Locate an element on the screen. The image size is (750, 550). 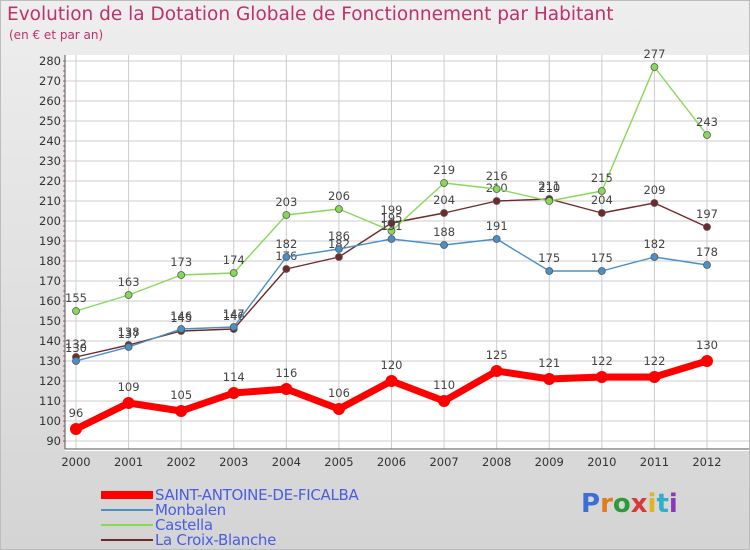
data-label: 277 is located at coordinates (654, 54).